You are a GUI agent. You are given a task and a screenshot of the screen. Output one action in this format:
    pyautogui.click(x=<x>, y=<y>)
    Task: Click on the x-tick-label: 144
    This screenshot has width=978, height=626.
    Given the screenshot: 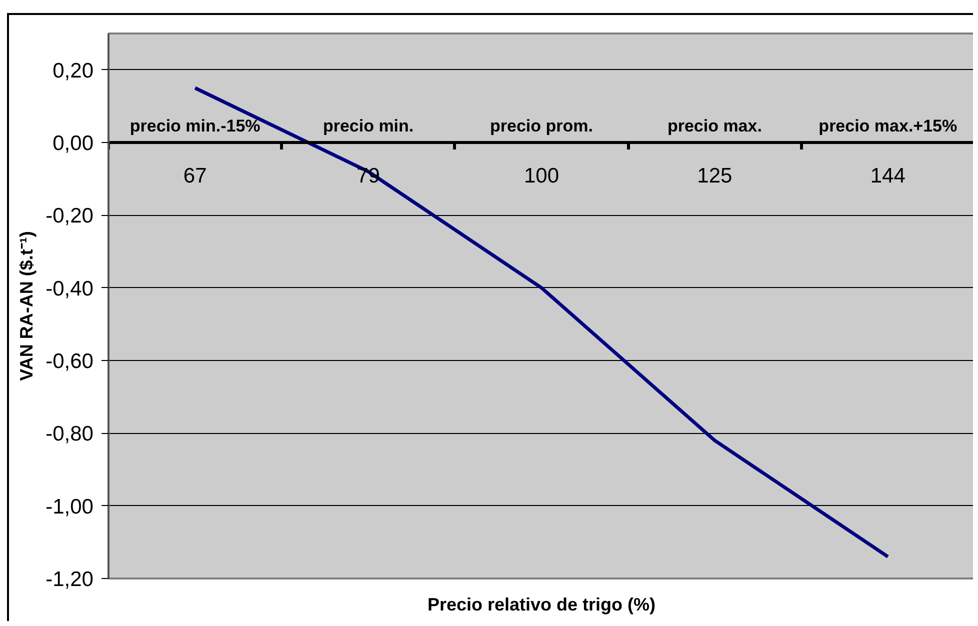 What is the action you would take?
    pyautogui.click(x=888, y=176)
    